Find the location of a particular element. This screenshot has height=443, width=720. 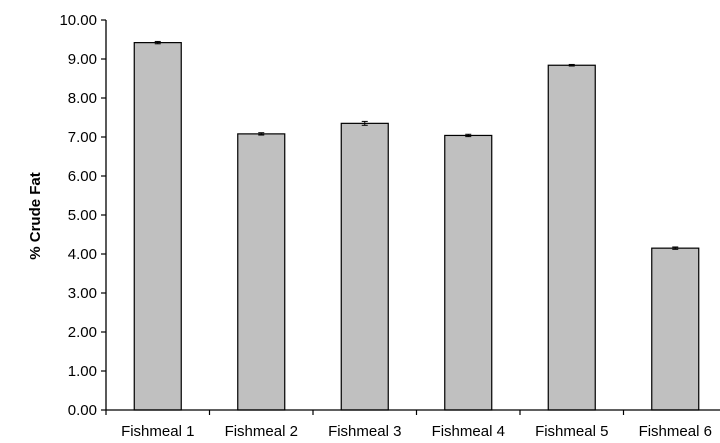

y-axis-title: % Crude Fat is located at coordinates (35, 216).